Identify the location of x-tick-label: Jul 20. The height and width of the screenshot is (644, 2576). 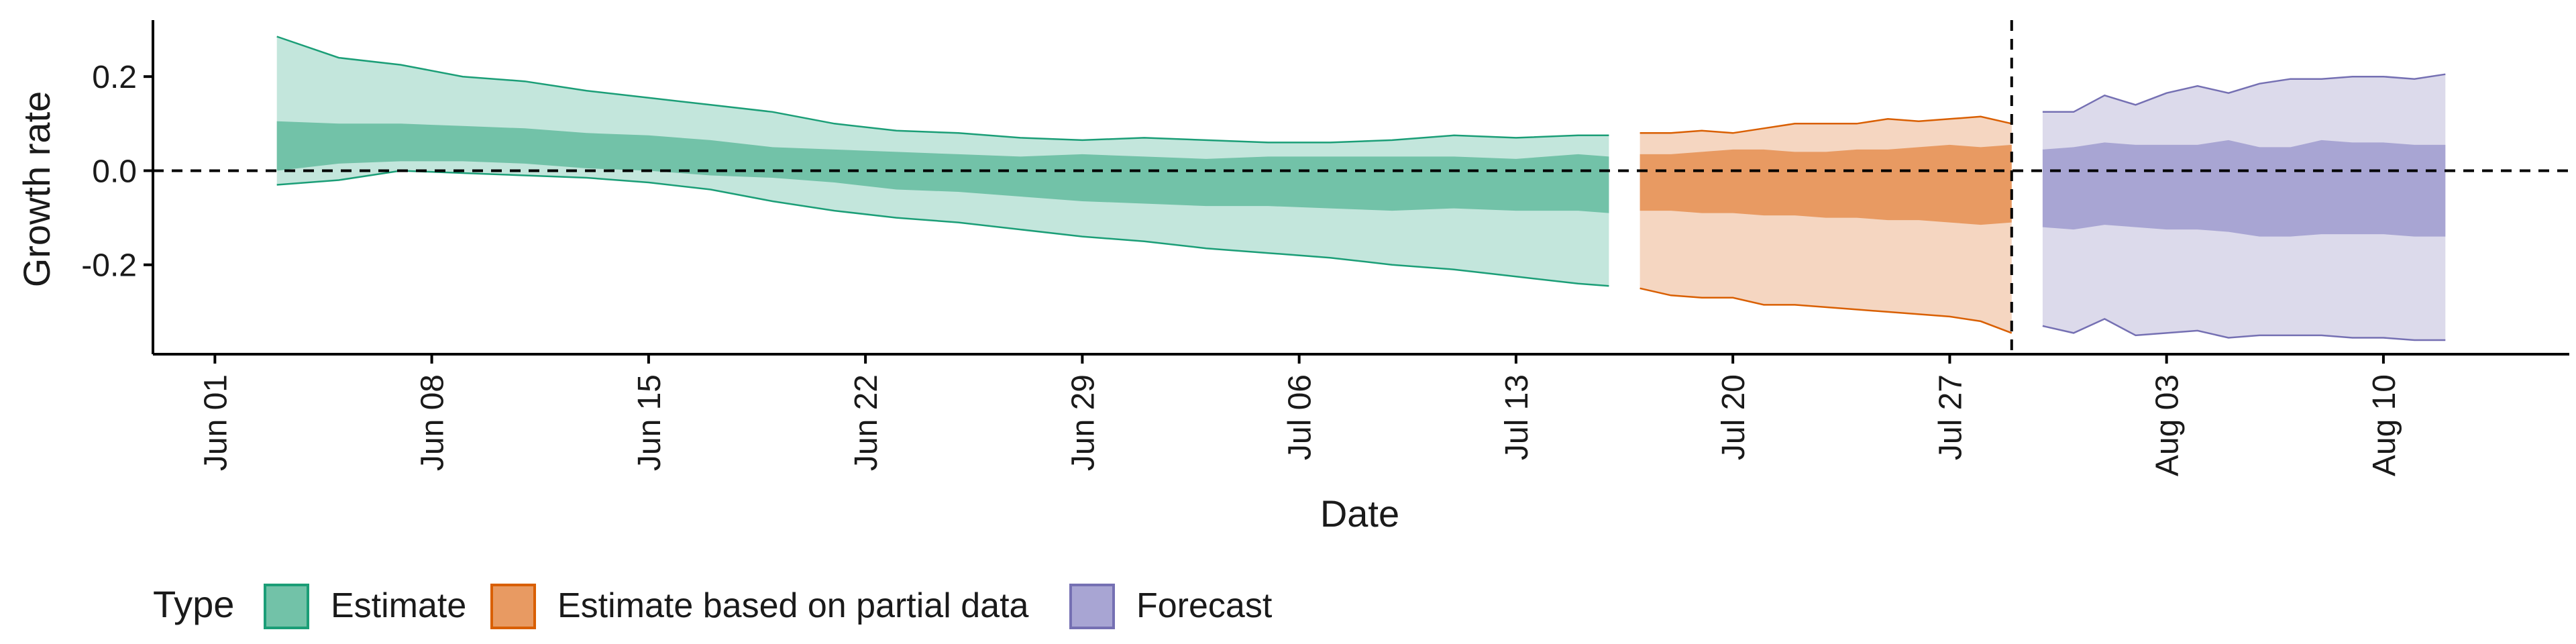
(1734, 417).